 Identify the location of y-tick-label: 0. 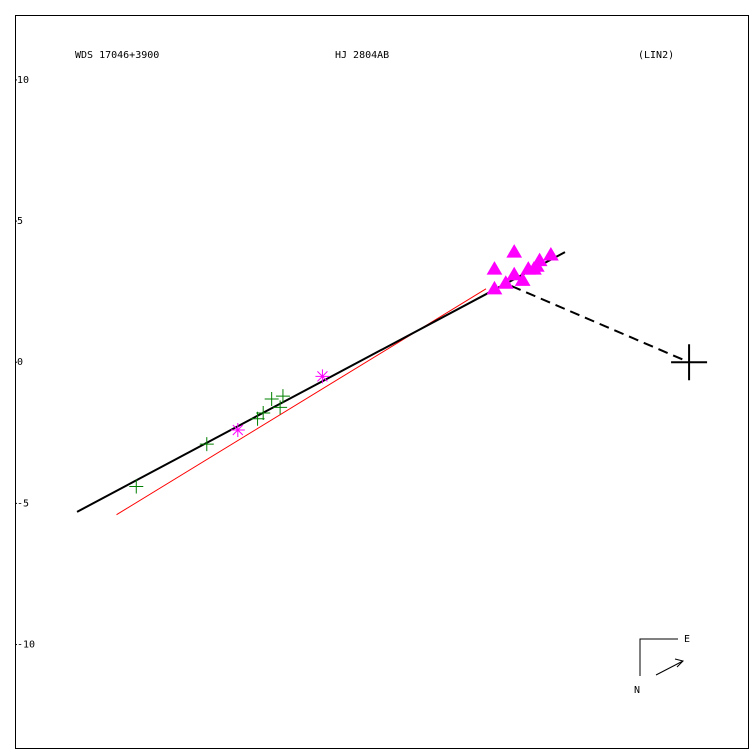
(20, 362).